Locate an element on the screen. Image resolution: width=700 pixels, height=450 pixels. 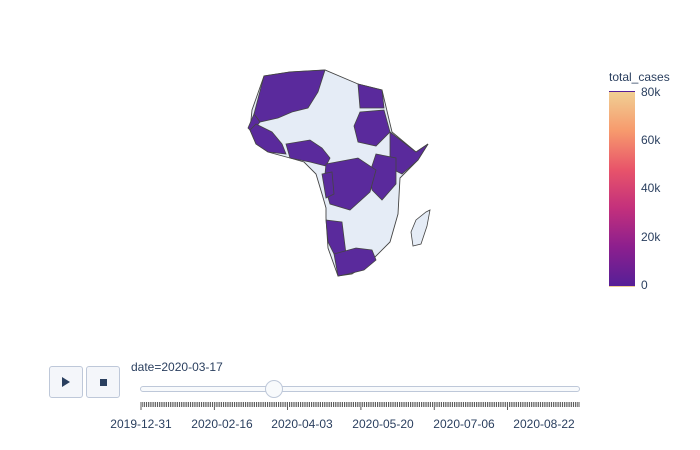
region-gulf-of-guinea is located at coordinates (308, 153).